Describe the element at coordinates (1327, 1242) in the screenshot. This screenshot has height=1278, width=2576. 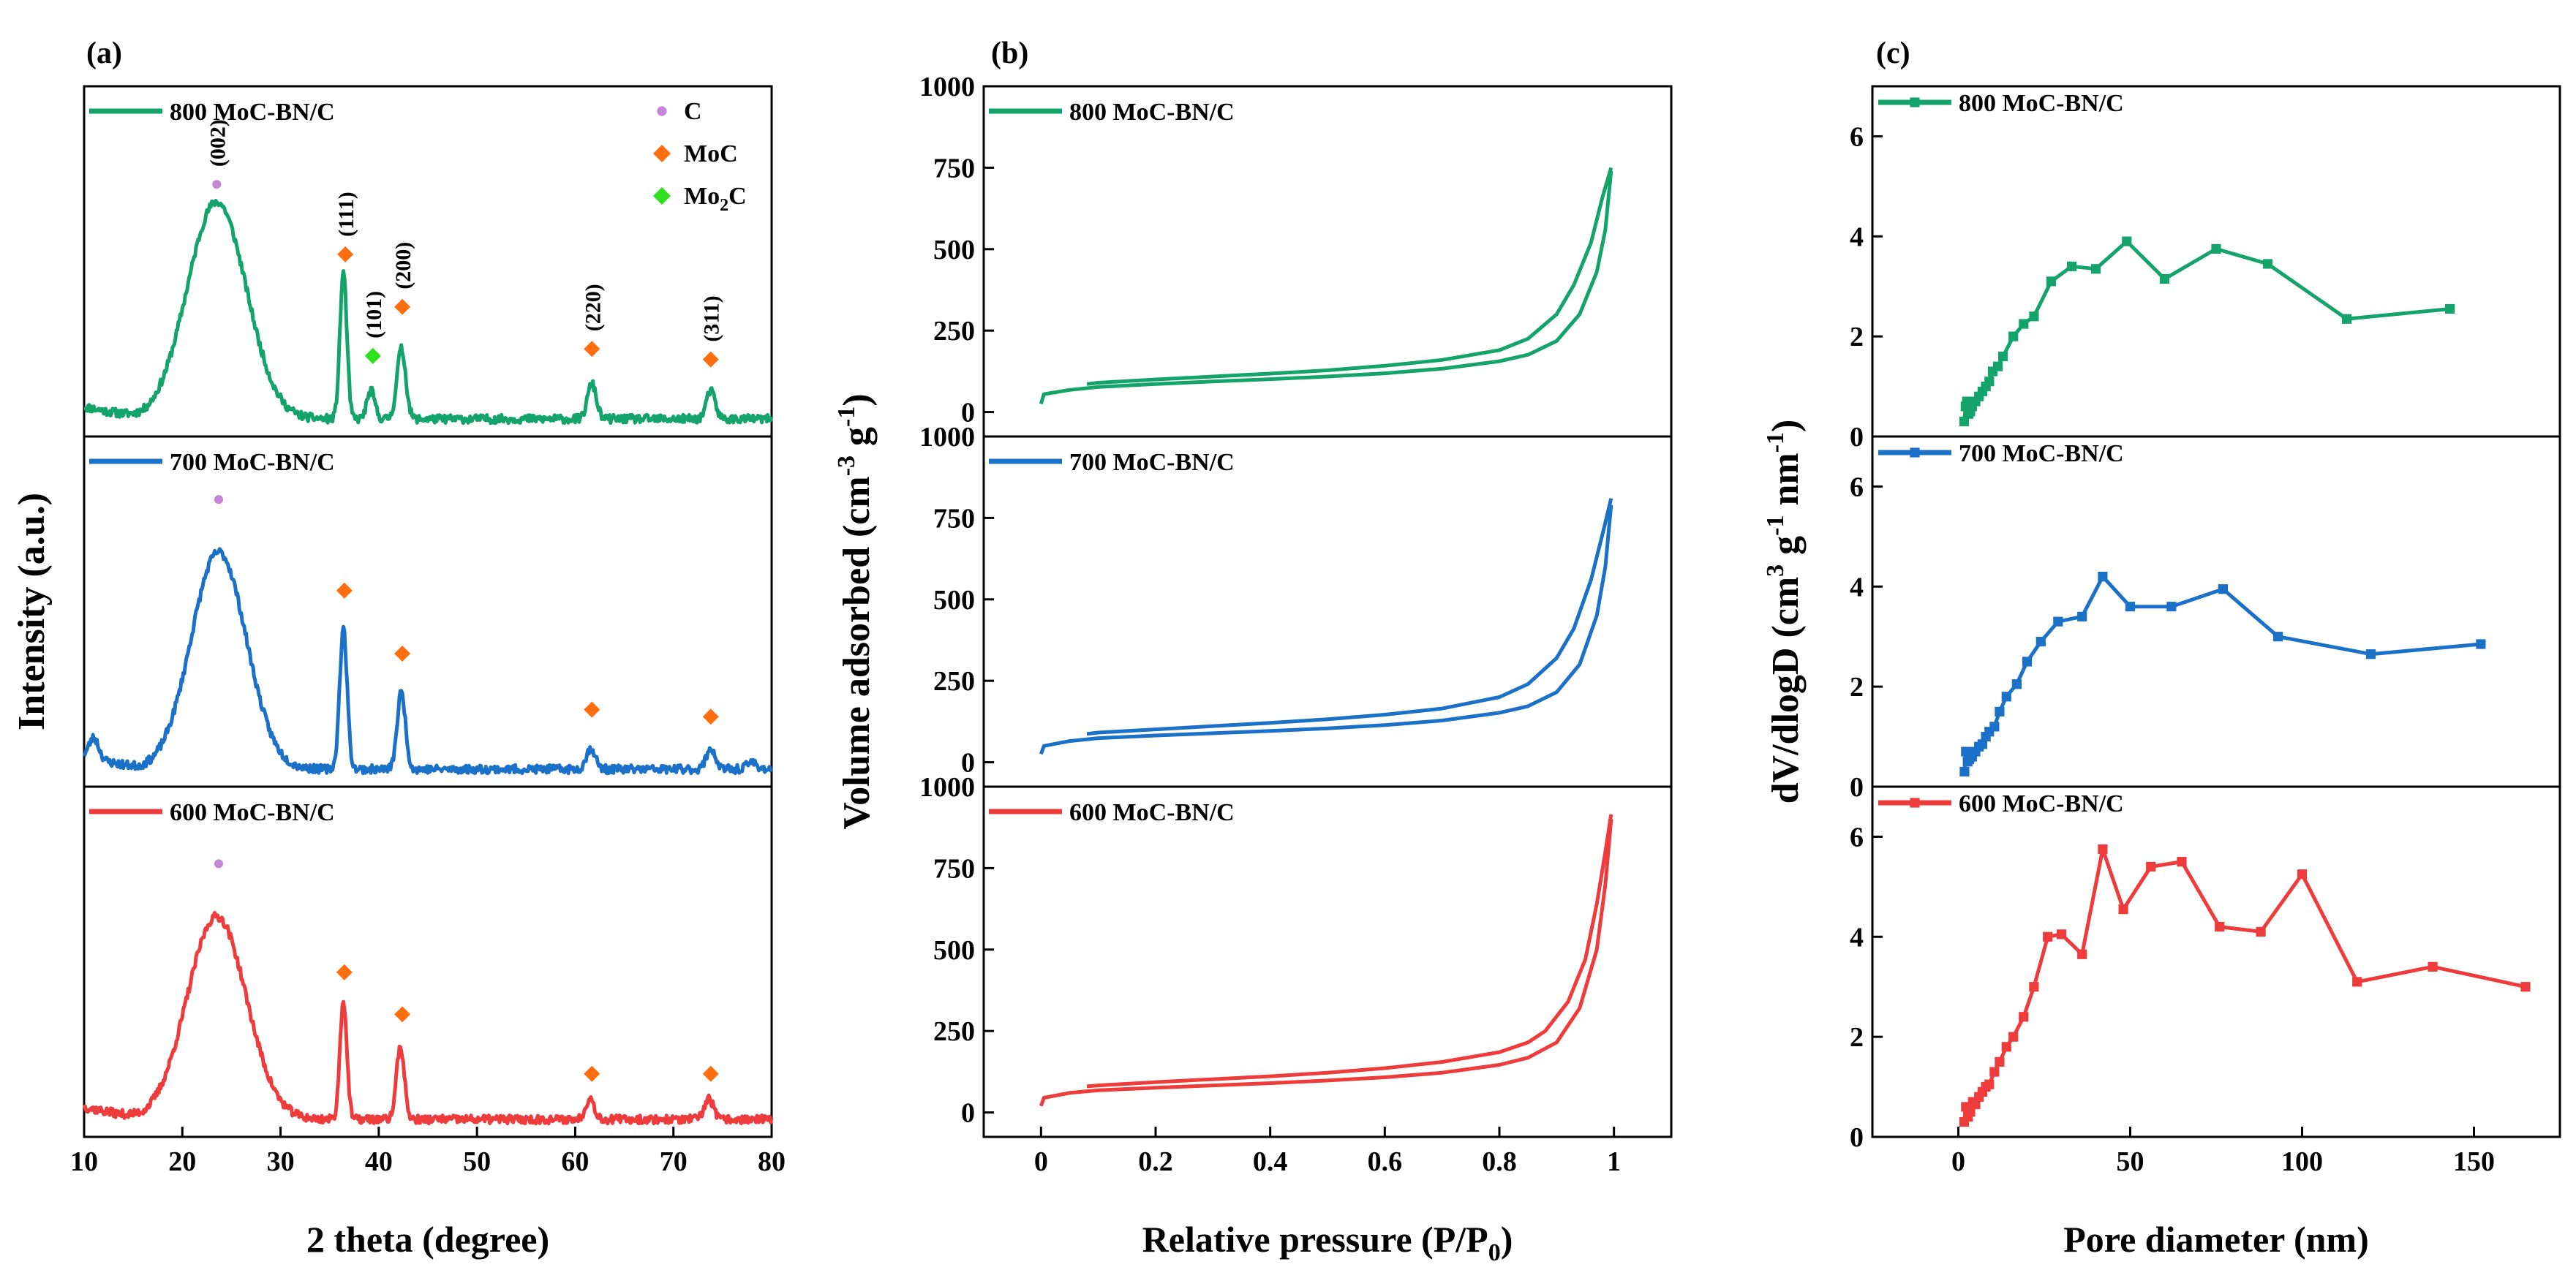
I see `x-axis-title: Relative pressure (P/P0)` at that location.